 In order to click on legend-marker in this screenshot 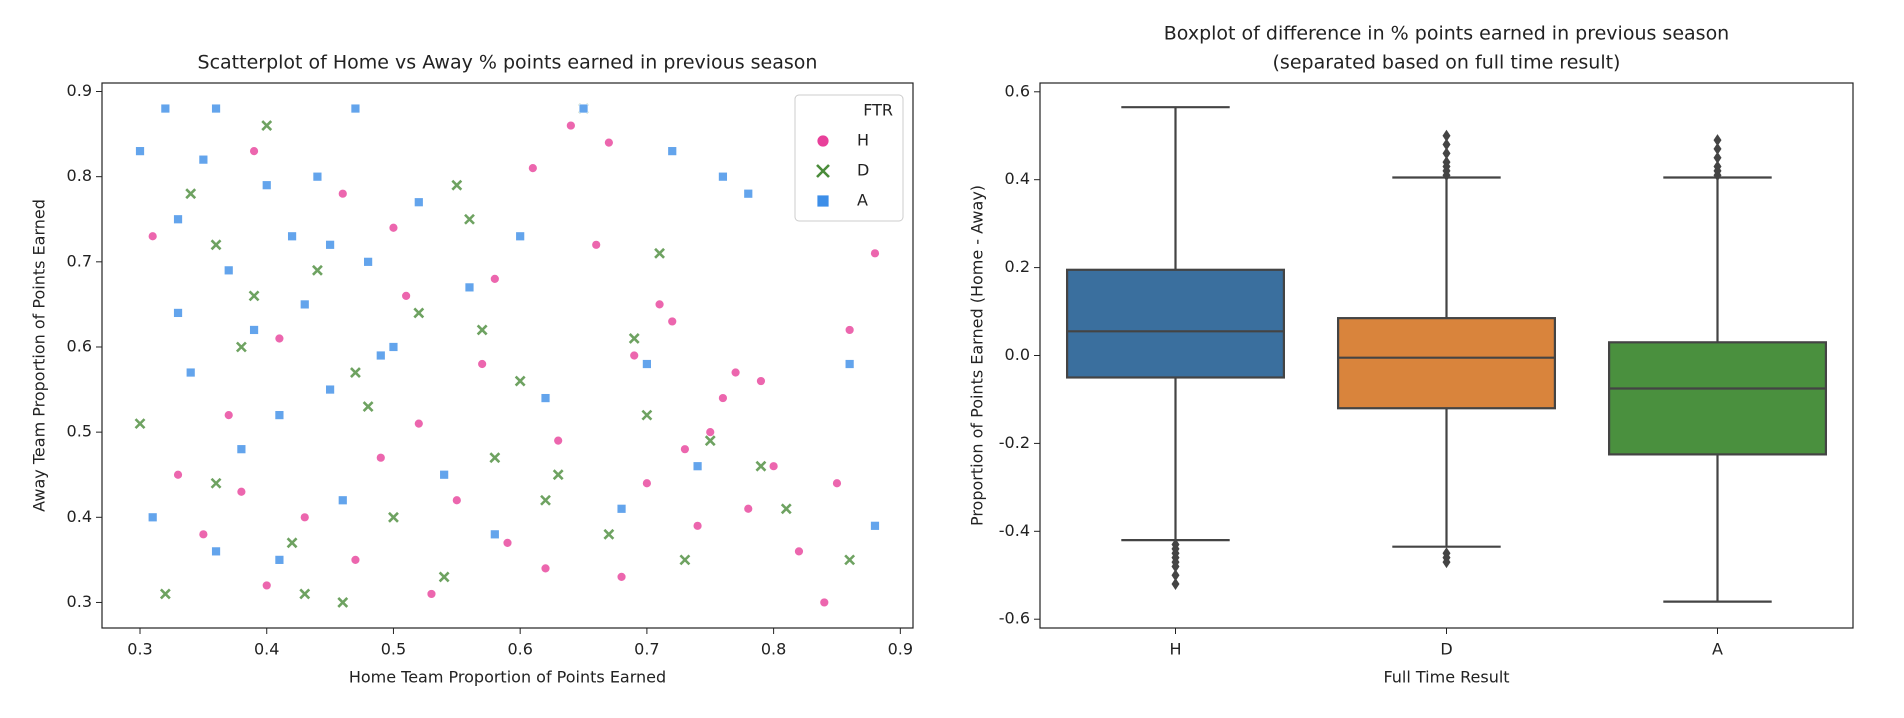, I will do `click(823, 171)`.